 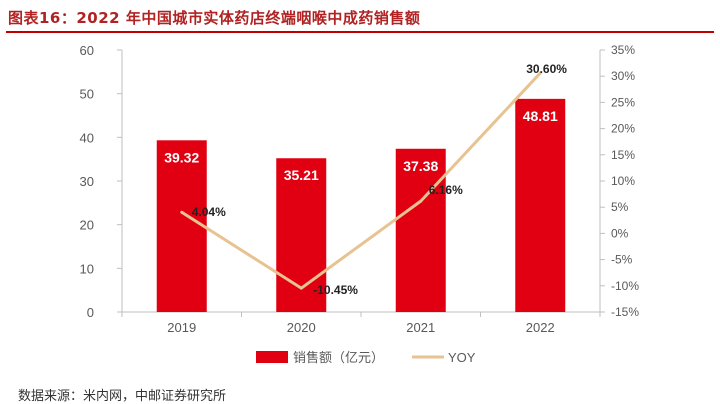 What do you see at coordinates (209, 212) in the screenshot?
I see `yoy-value-label: 4.04%` at bounding box center [209, 212].